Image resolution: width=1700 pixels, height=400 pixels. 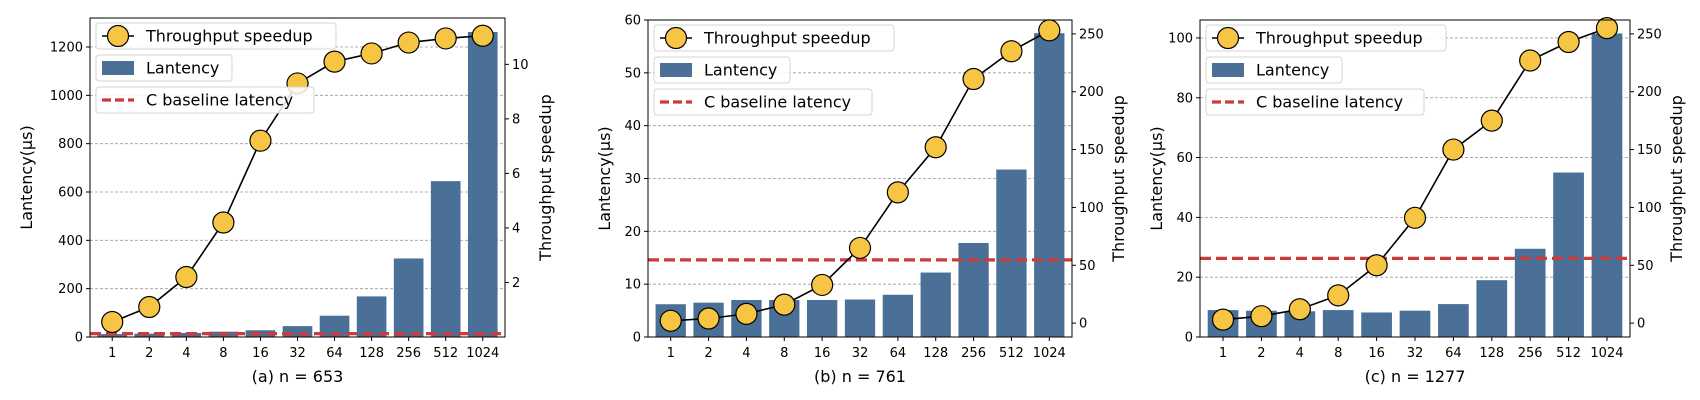 What do you see at coordinates (787, 38) in the screenshot?
I see `legend-label: Throughput speedup` at bounding box center [787, 38].